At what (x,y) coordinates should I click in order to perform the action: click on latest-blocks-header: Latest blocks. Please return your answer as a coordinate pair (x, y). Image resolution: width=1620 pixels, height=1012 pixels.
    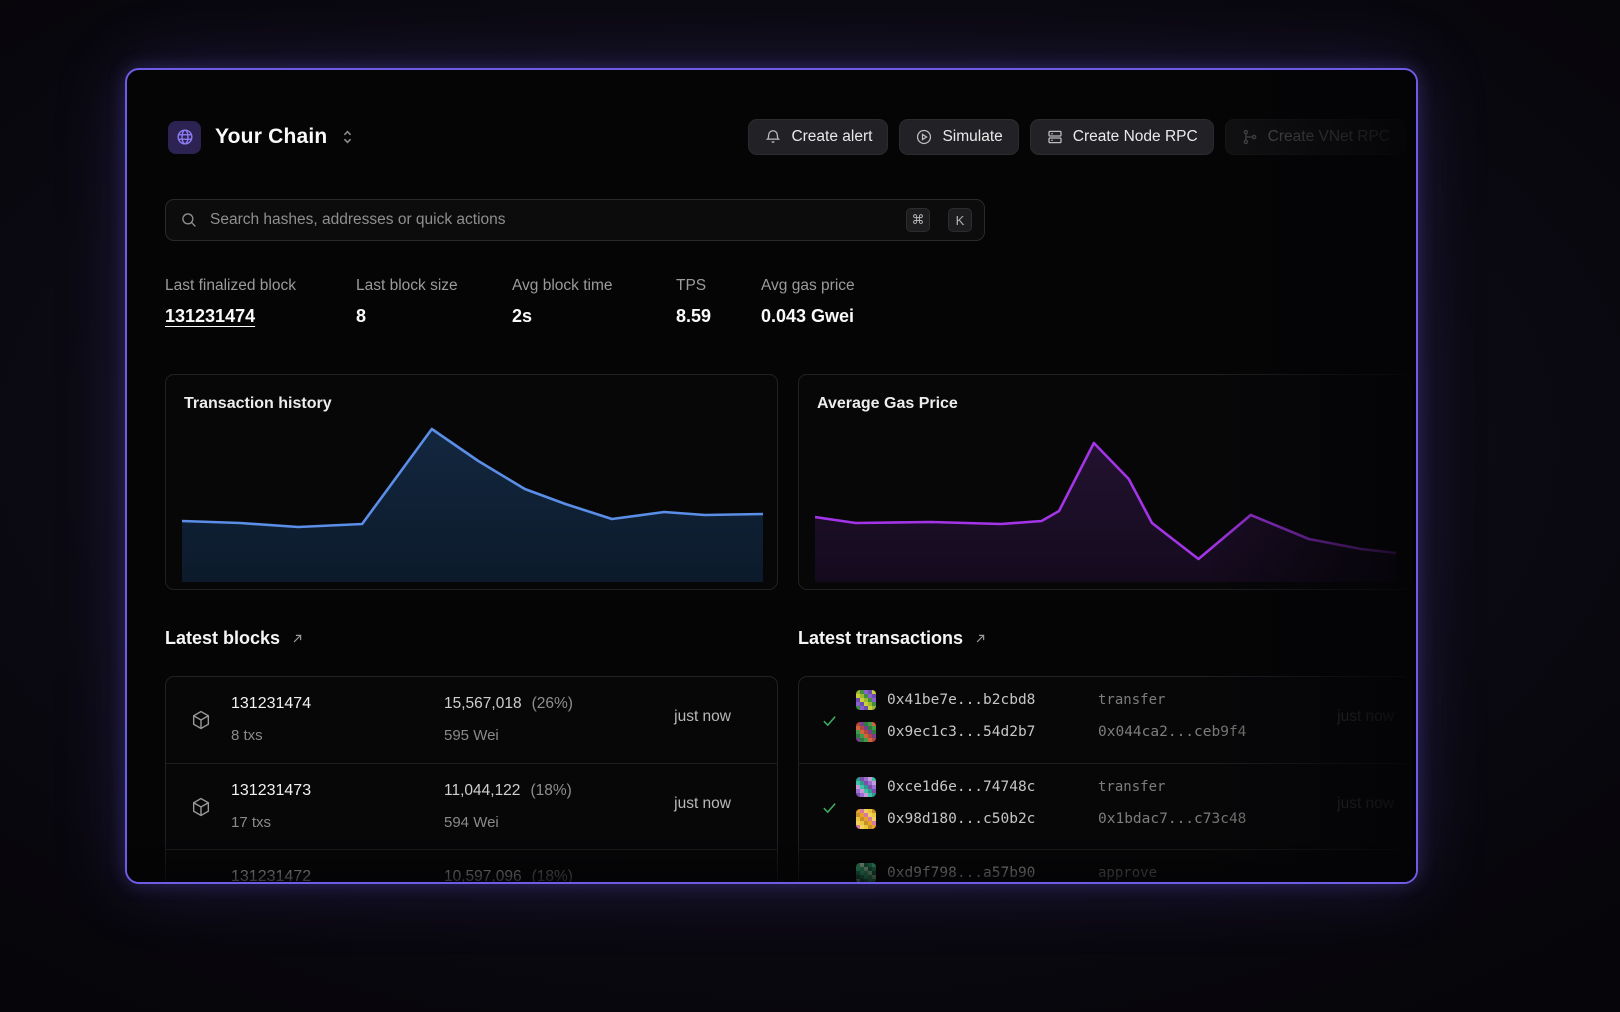
    Looking at the image, I should click on (235, 638).